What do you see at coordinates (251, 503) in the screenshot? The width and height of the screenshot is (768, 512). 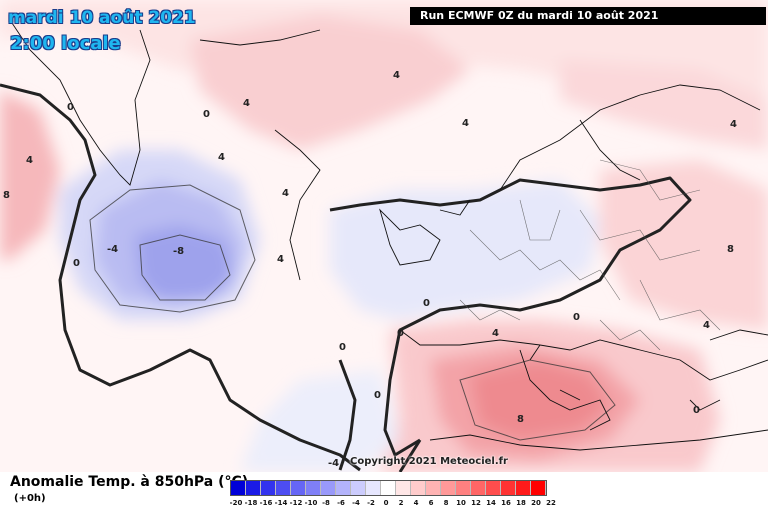 I see `scale-label: -18` at bounding box center [251, 503].